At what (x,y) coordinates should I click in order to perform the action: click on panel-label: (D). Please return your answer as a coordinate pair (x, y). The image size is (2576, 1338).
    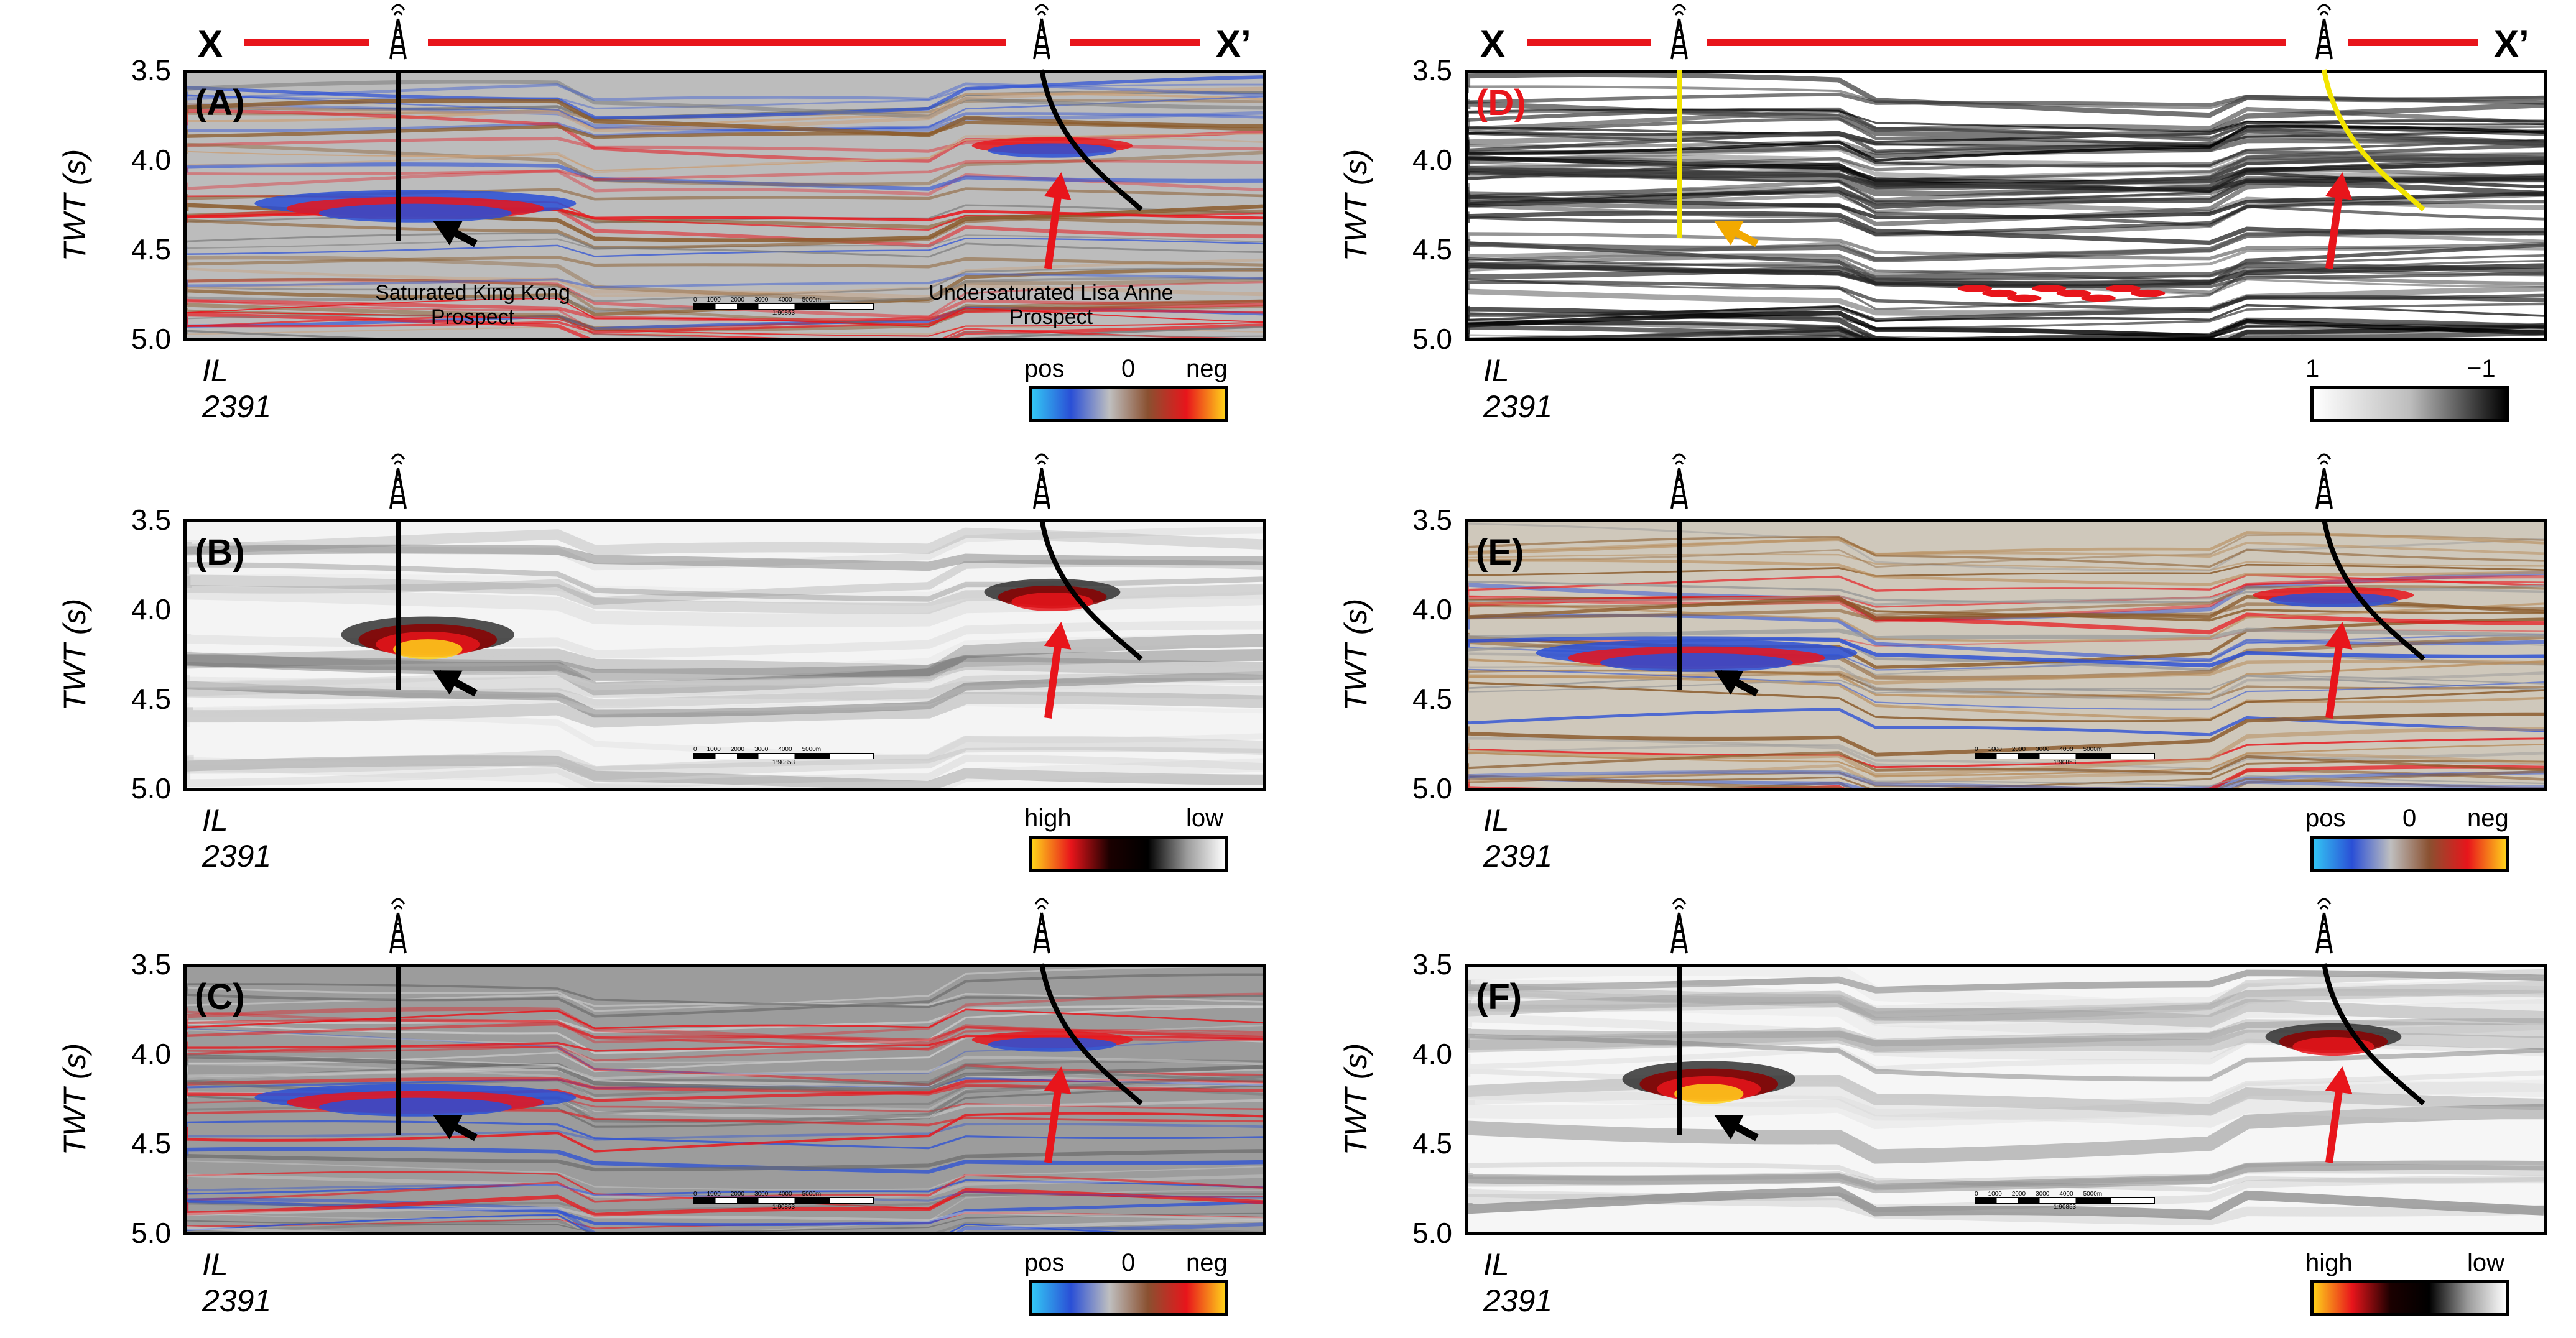
    Looking at the image, I should click on (1501, 103).